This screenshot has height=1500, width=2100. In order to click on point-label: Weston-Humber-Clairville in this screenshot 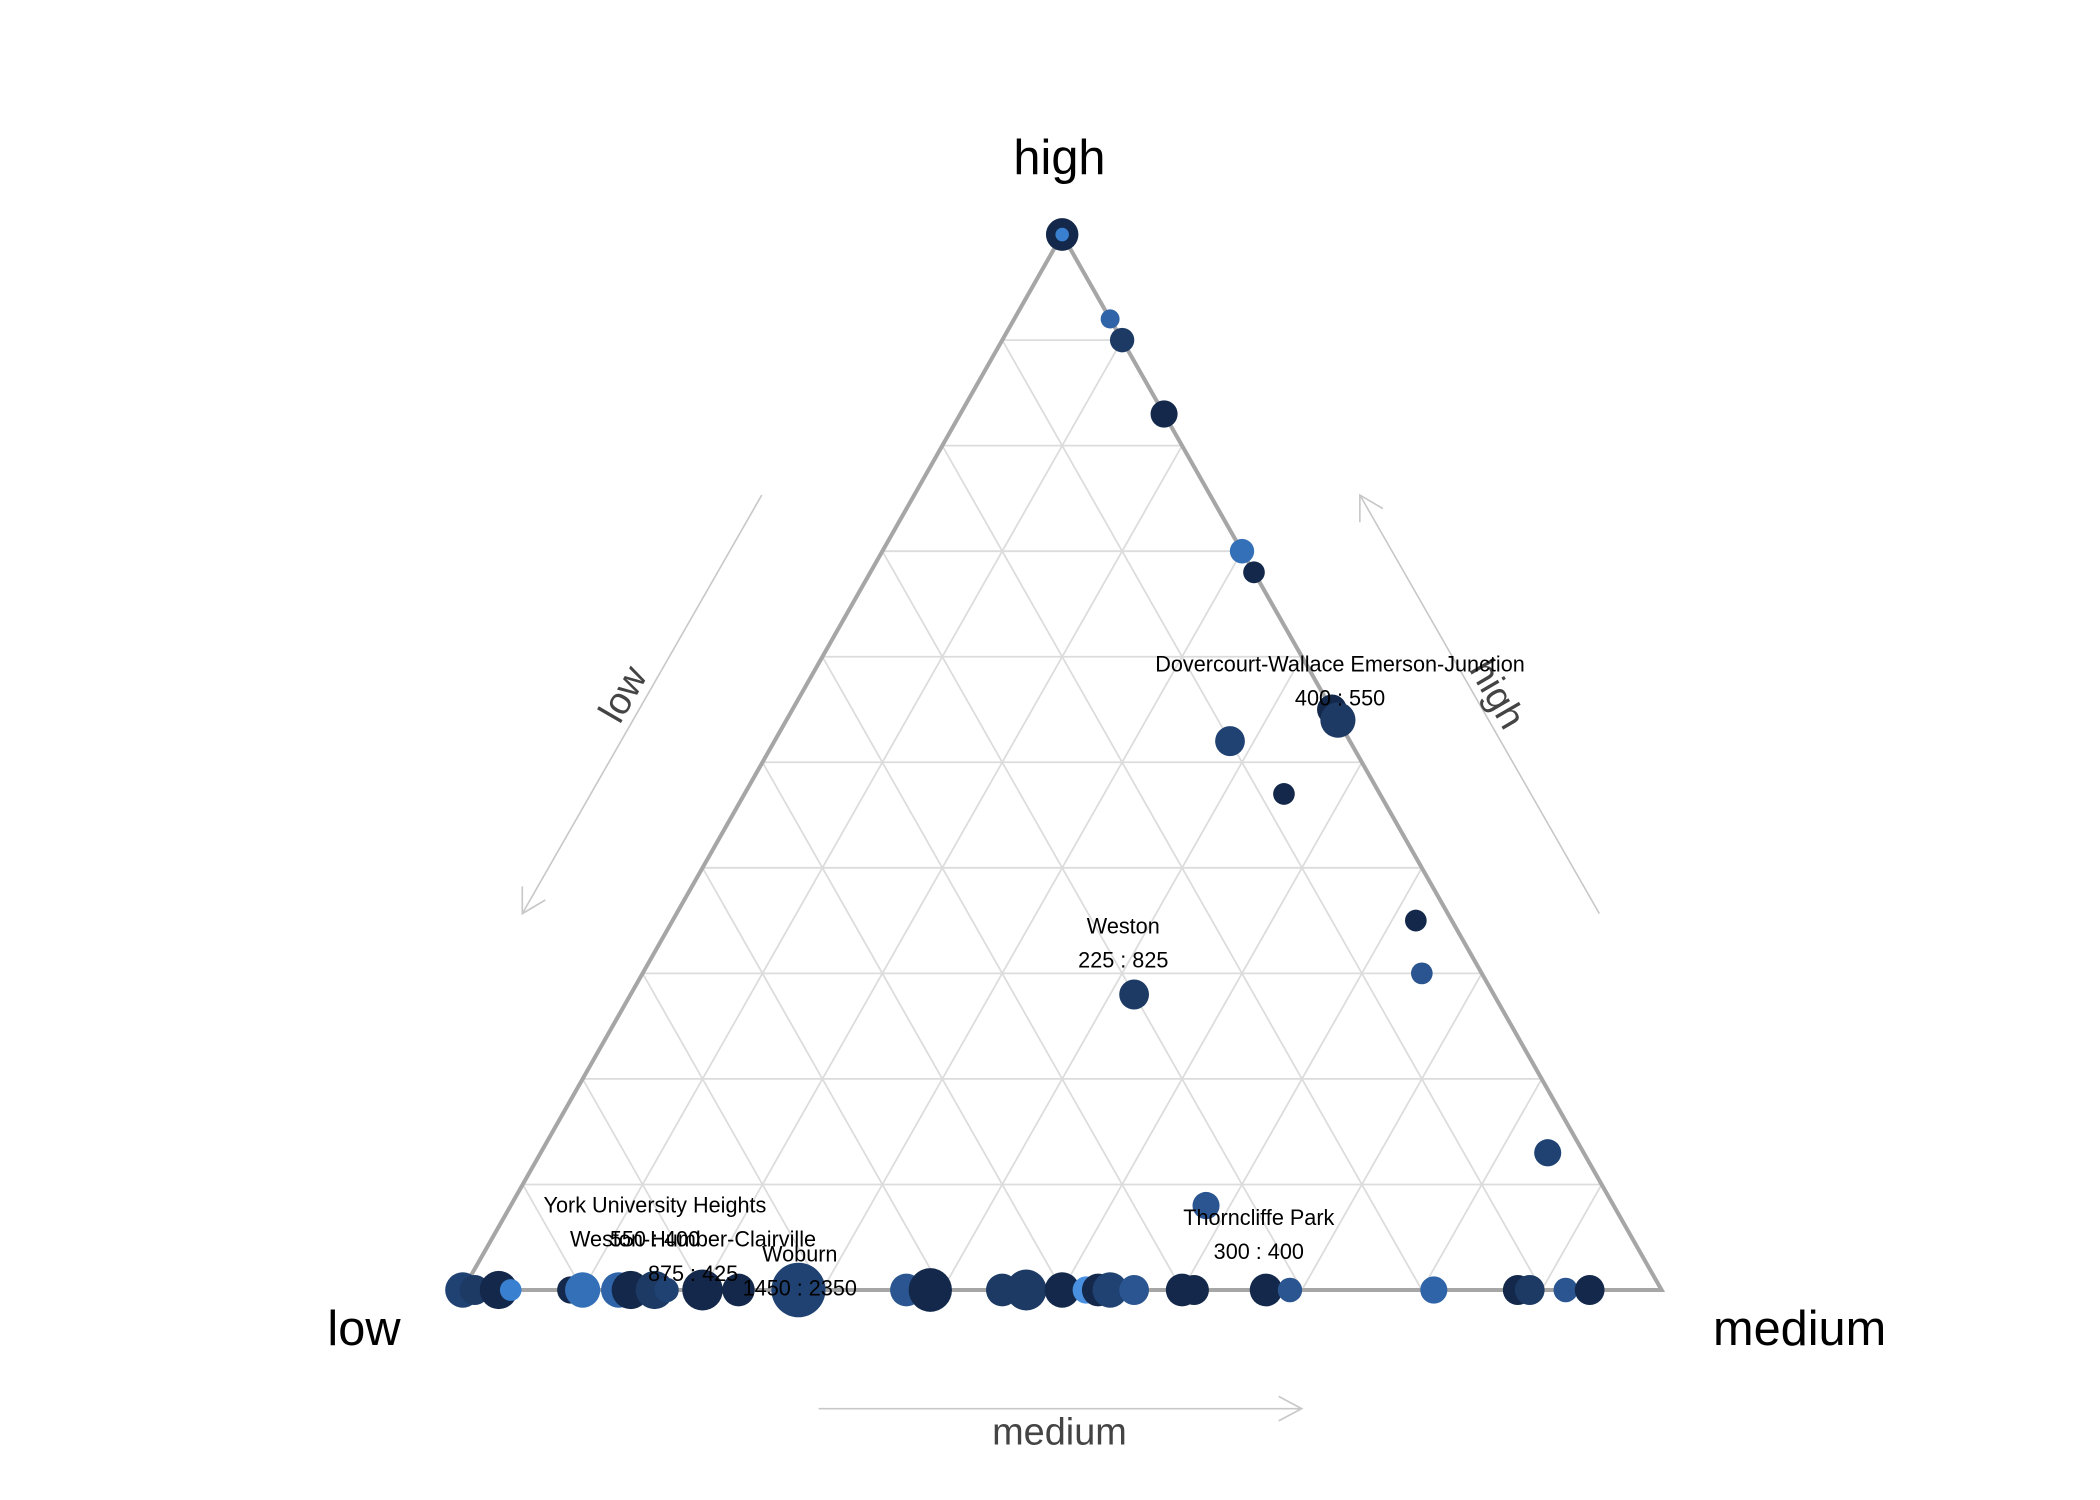, I will do `click(693, 1239)`.